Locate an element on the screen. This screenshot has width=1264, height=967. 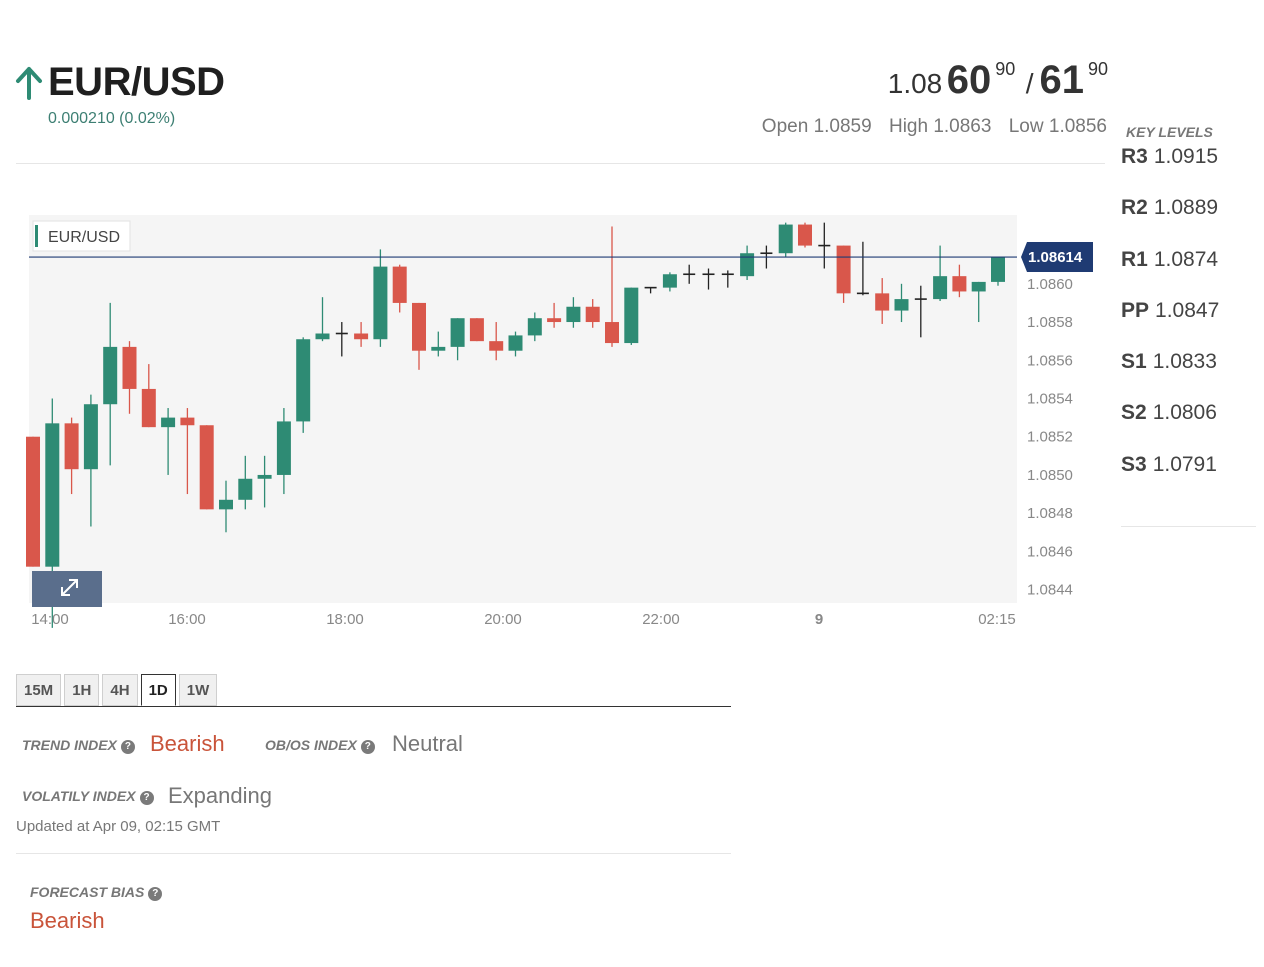
timeframe-tabs: 15M 1H 4H 1D 1W is located at coordinates (118, 690).